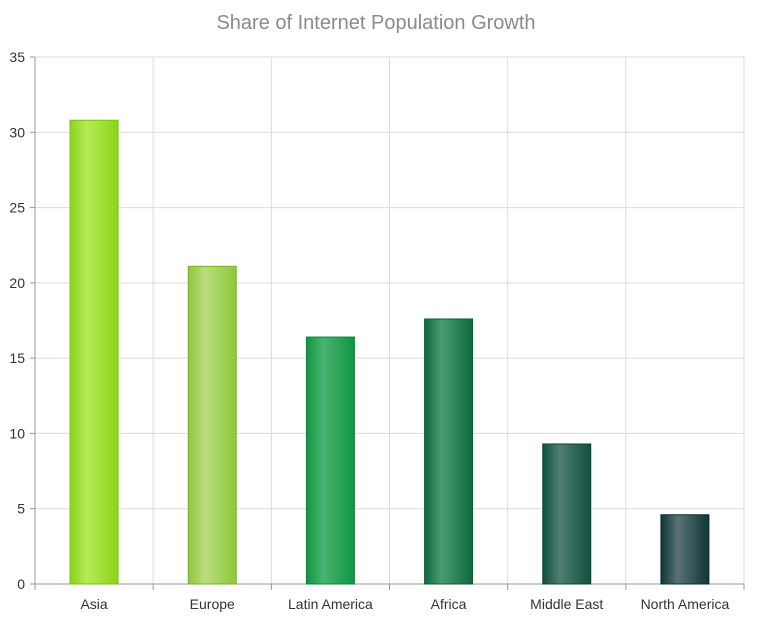 Image resolution: width=768 pixels, height=628 pixels. What do you see at coordinates (685, 549) in the screenshot?
I see `bar-north-america` at bounding box center [685, 549].